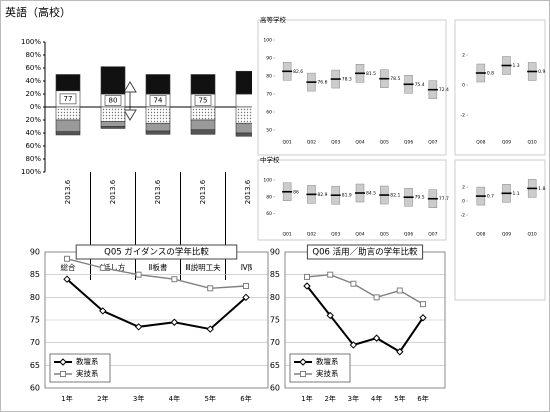 This screenshot has width=550, height=412. I want to click on value-label: 78.3, so click(347, 80).